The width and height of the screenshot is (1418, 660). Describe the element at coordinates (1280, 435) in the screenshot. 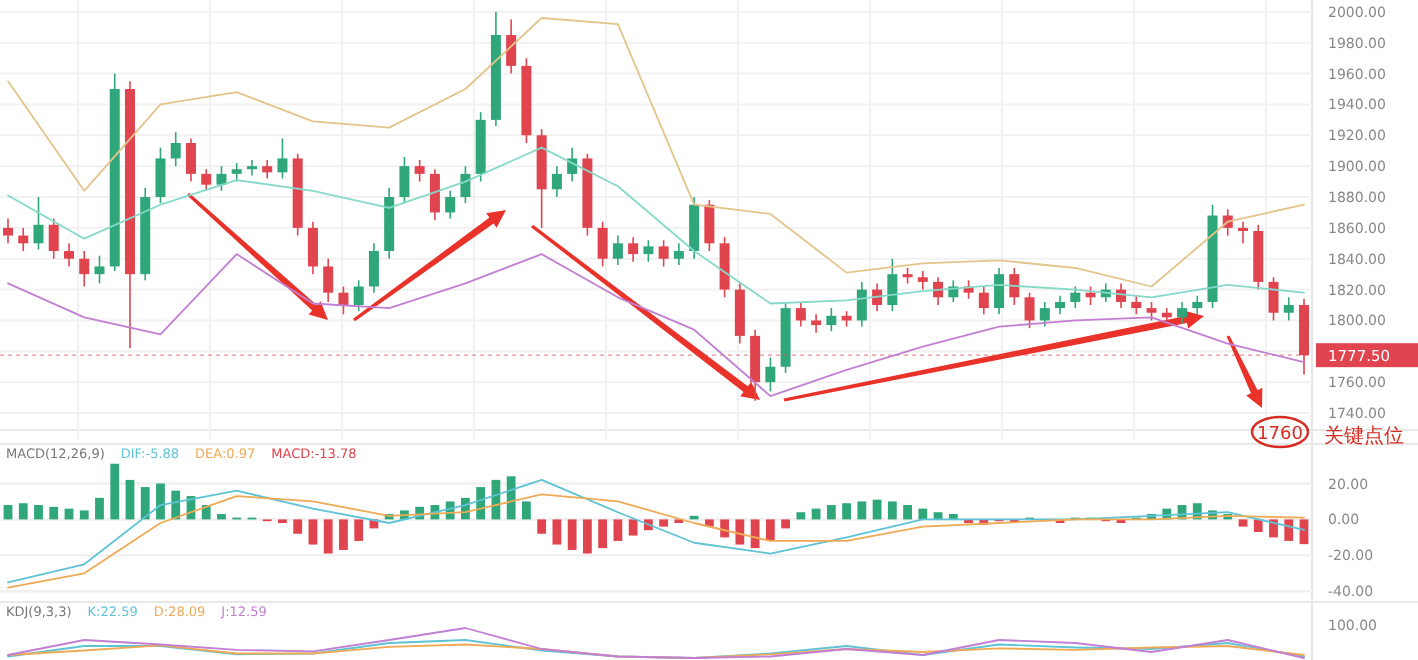

I see `annotation: 1760` at that location.